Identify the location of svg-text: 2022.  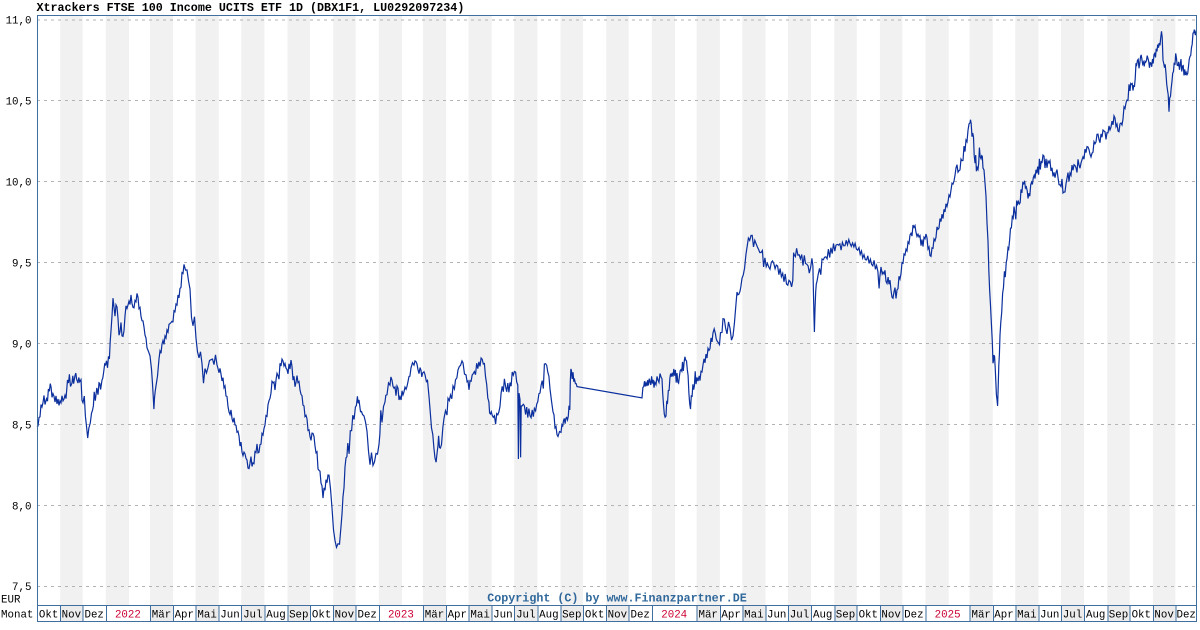
(128, 616).